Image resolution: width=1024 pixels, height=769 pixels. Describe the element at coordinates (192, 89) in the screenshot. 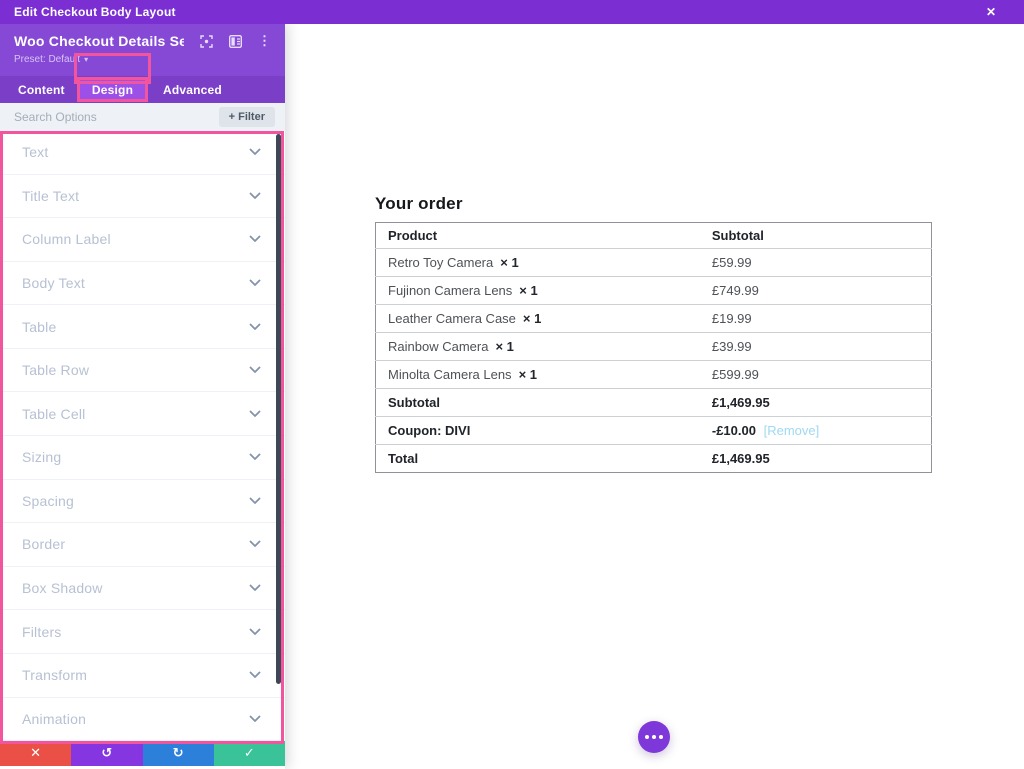

I see `tab-advanced: Advanced` at that location.